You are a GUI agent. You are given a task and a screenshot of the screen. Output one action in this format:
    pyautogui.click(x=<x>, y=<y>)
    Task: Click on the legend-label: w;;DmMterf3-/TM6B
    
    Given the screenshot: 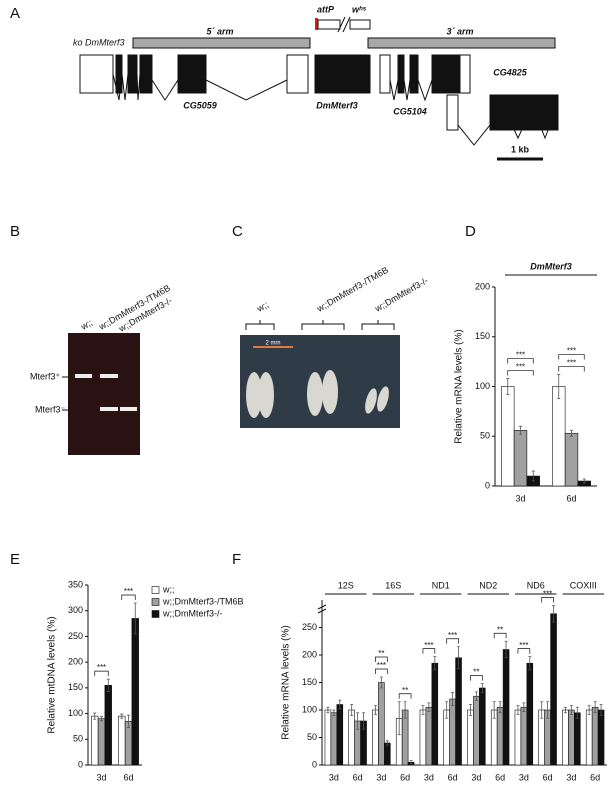 What is the action you would take?
    pyautogui.click(x=203, y=601)
    